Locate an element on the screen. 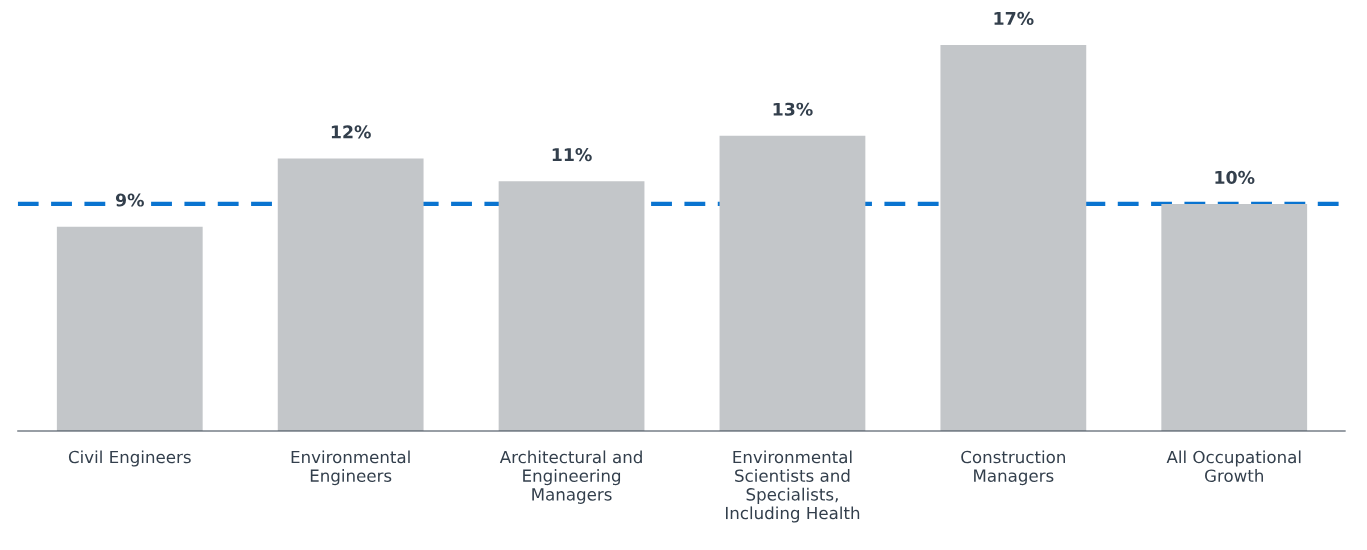 The width and height of the screenshot is (1367, 550). x-tick-label: All Occupational Growth is located at coordinates (1233, 466).